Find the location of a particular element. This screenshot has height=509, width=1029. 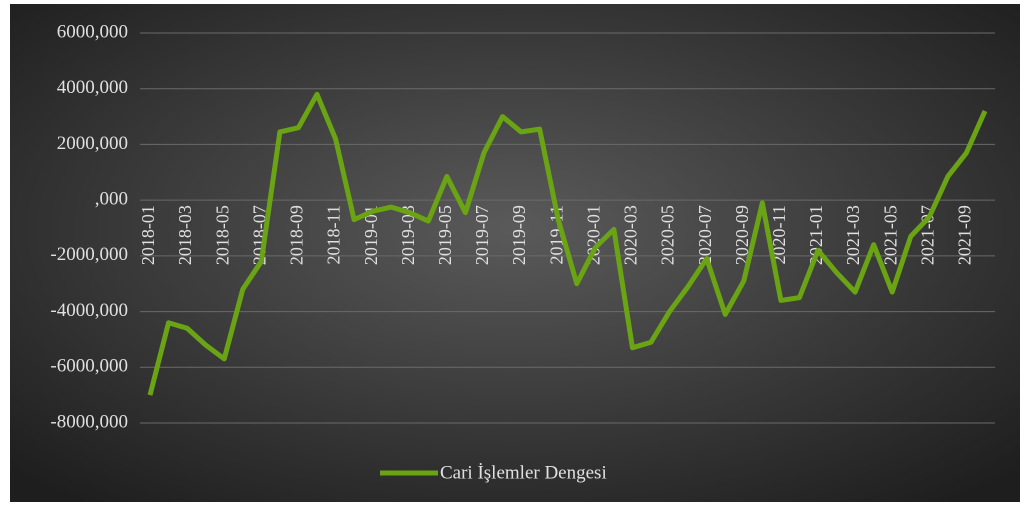

x-tick-label: 2019-03 is located at coordinates (408, 235).